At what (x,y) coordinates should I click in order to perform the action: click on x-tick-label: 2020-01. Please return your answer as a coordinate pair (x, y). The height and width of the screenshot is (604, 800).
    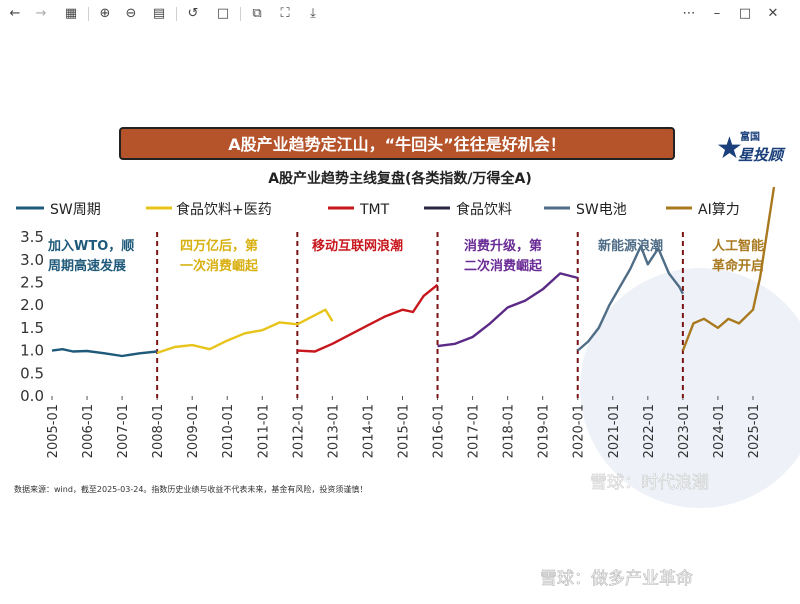
    Looking at the image, I should click on (579, 431).